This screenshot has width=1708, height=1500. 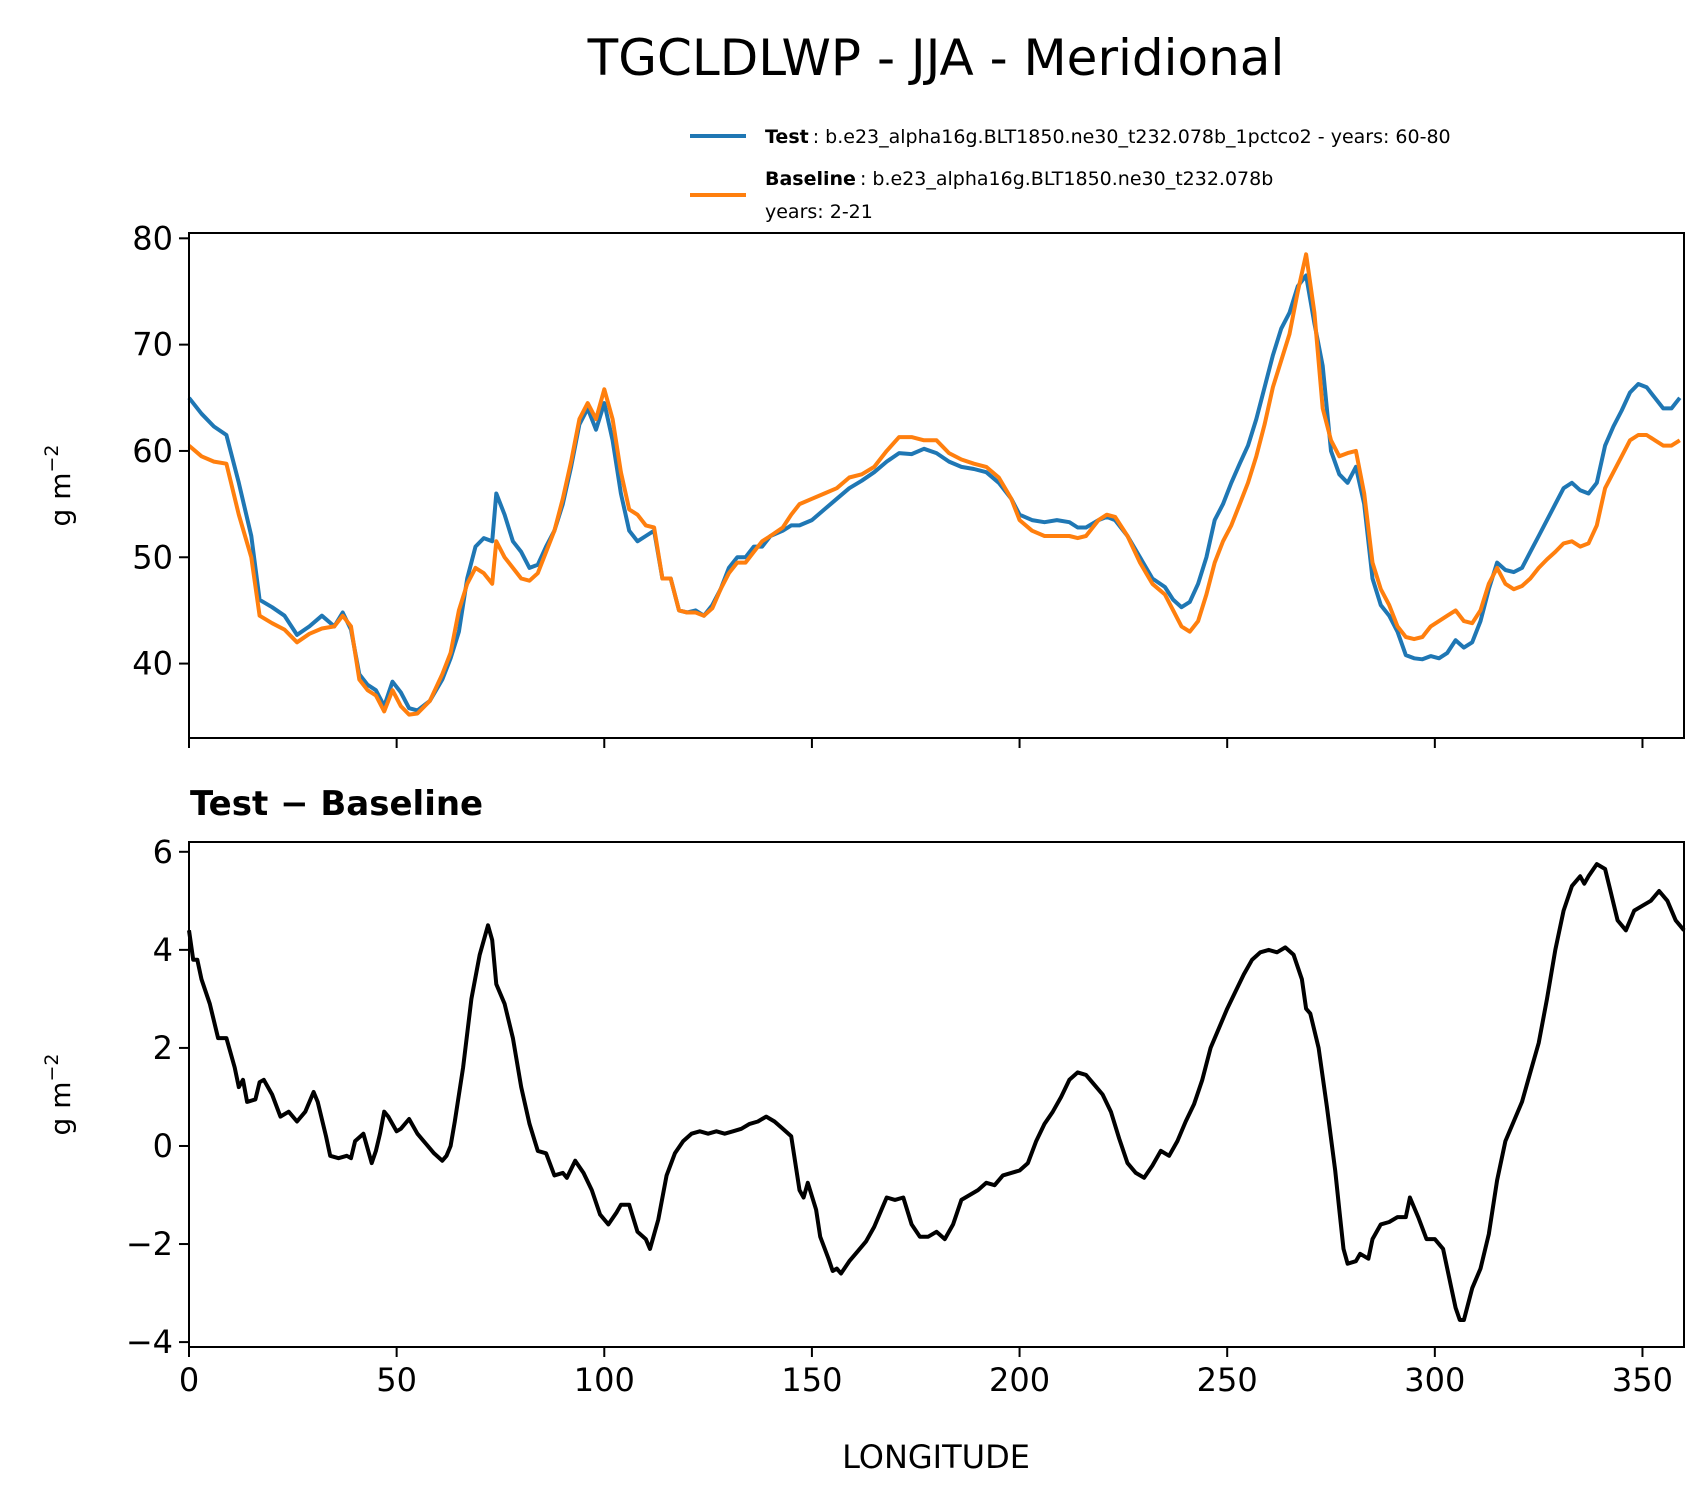 What do you see at coordinates (149, 1342) in the screenshot?
I see `bottom-y-tick-label: −4` at bounding box center [149, 1342].